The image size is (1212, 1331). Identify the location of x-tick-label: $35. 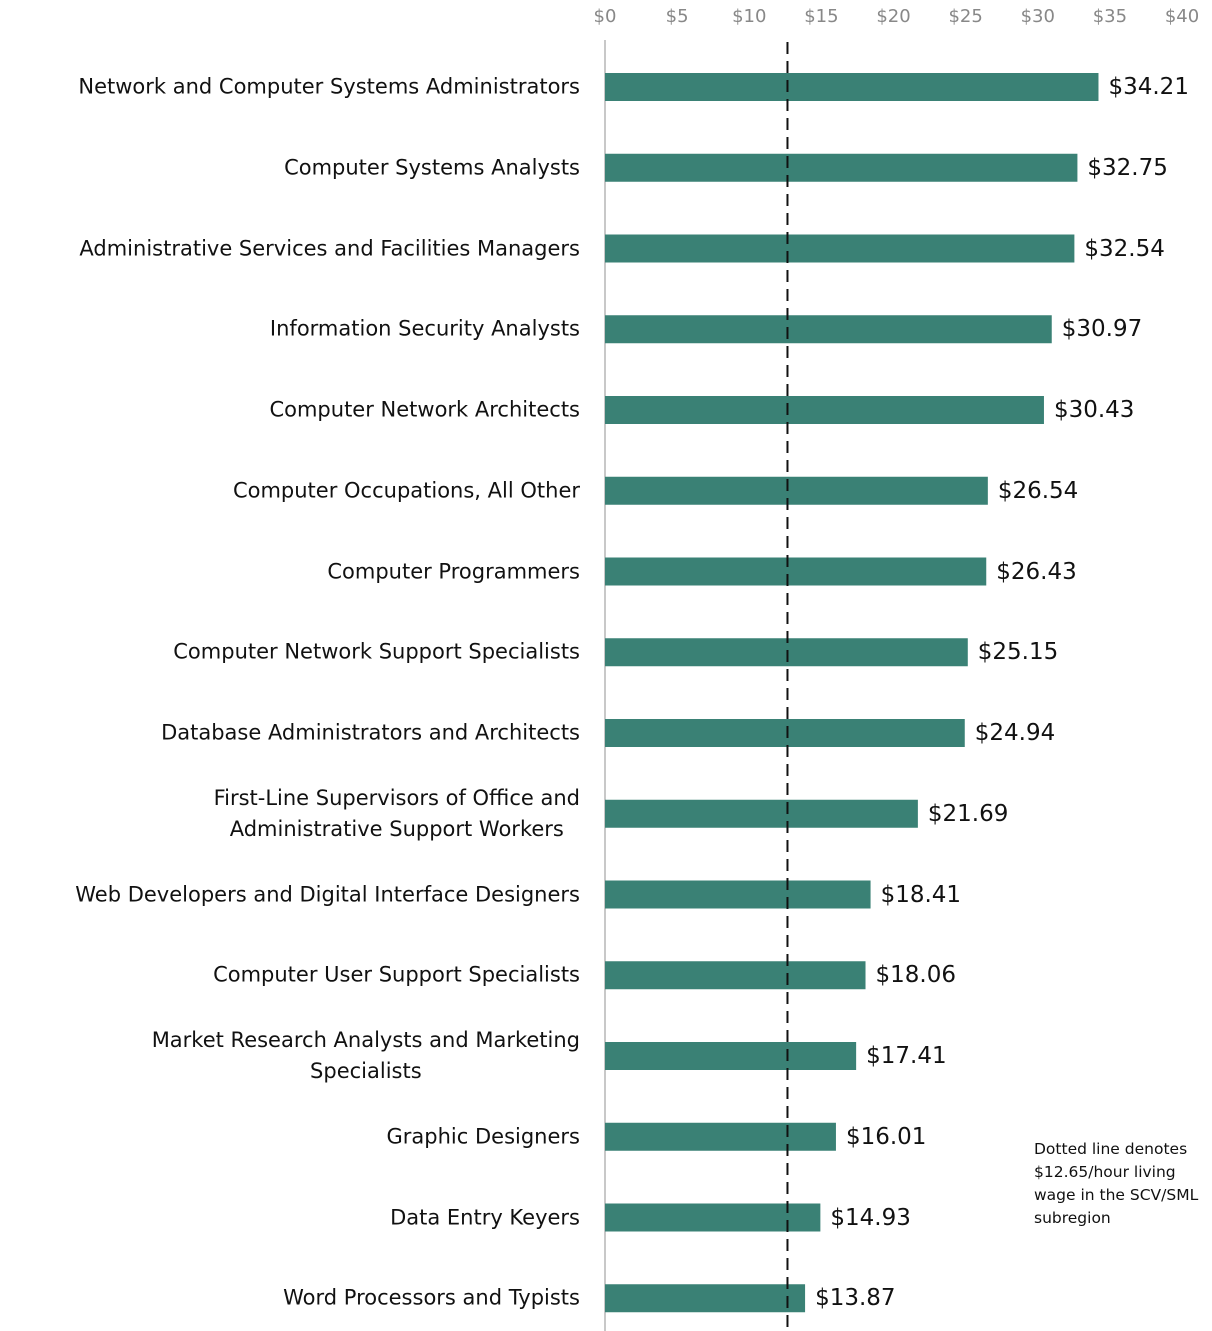
(1110, 16).